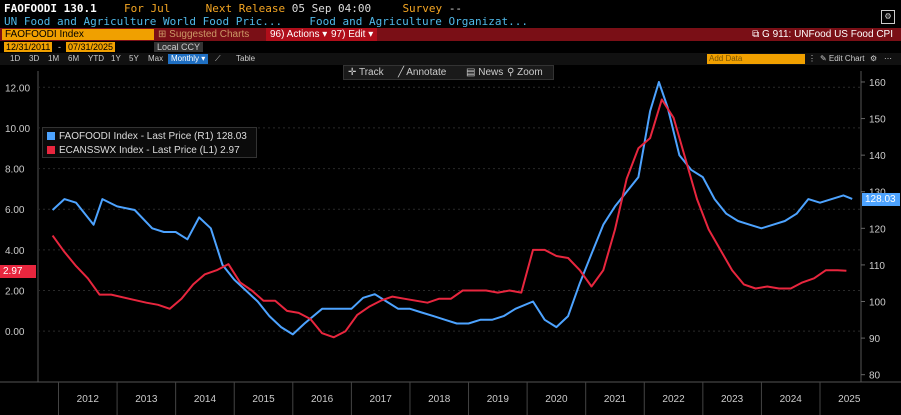 The height and width of the screenshot is (415, 901). What do you see at coordinates (498, 399) in the screenshot?
I see `x-tick-label: 2019` at bounding box center [498, 399].